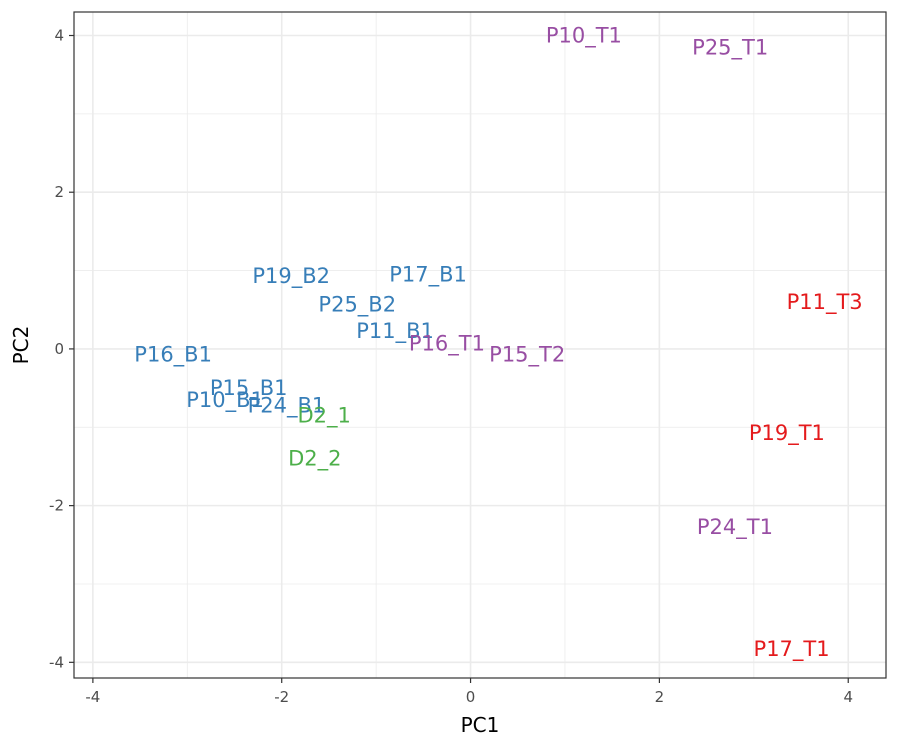  Describe the element at coordinates (848, 697) in the screenshot. I see `x-tick-label: 4` at that location.